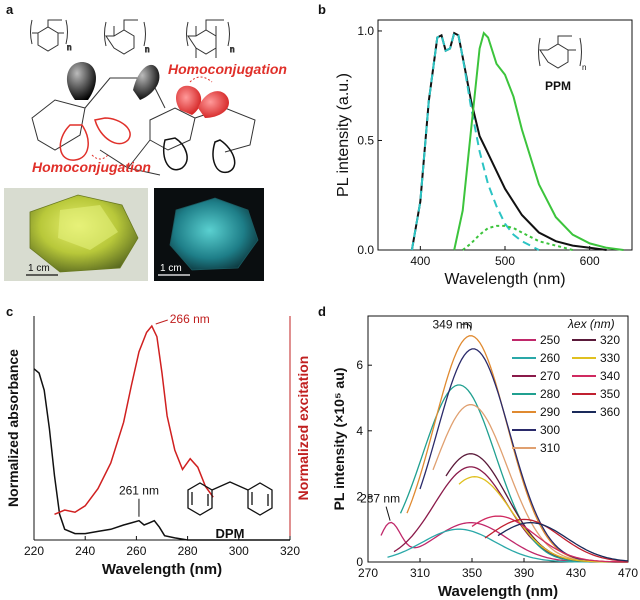  I want to click on homoconjugation-label-bottom: Homoconjugation, so click(91, 167).